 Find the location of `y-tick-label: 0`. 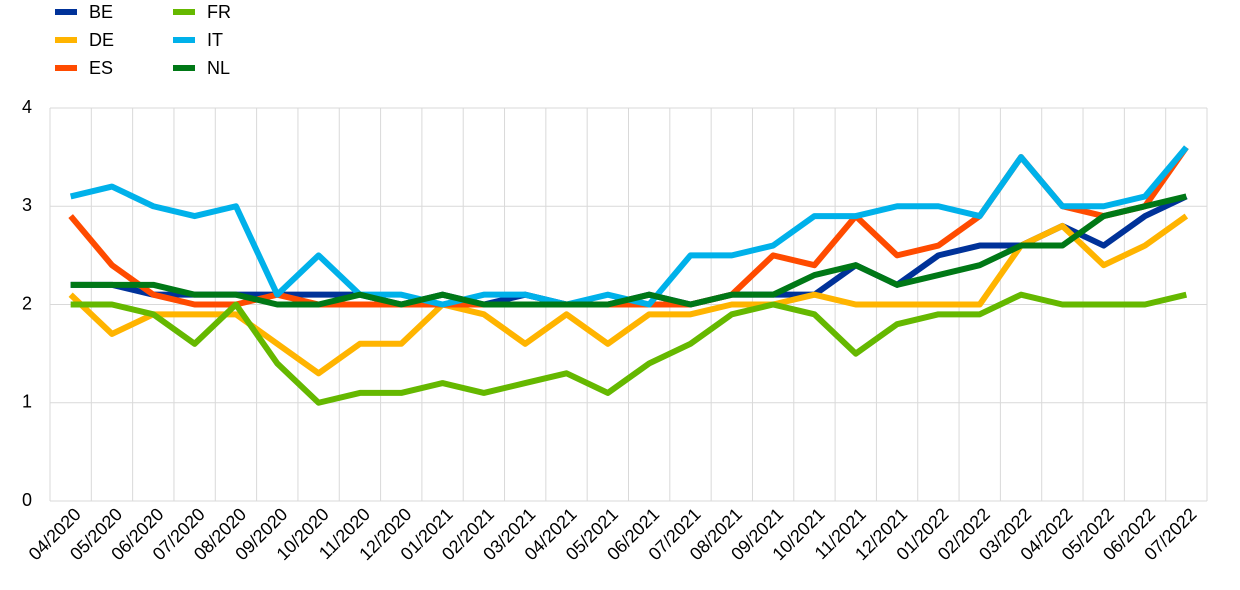

y-tick-label: 0 is located at coordinates (27, 500).